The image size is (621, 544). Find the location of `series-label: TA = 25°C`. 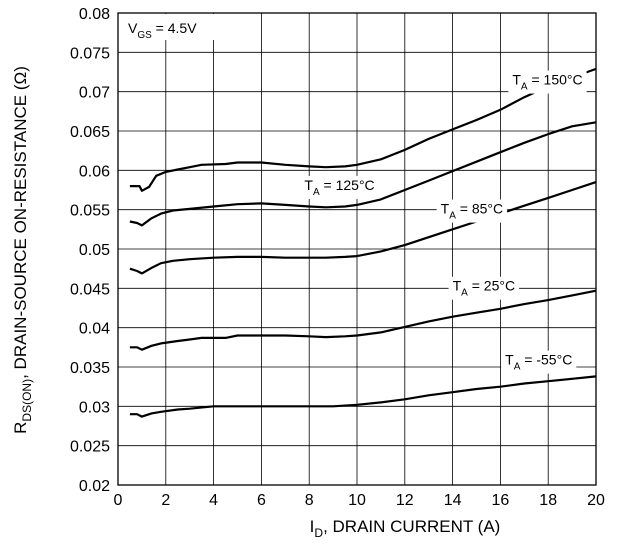

series-label: TA = 25°C is located at coordinates (484, 288).